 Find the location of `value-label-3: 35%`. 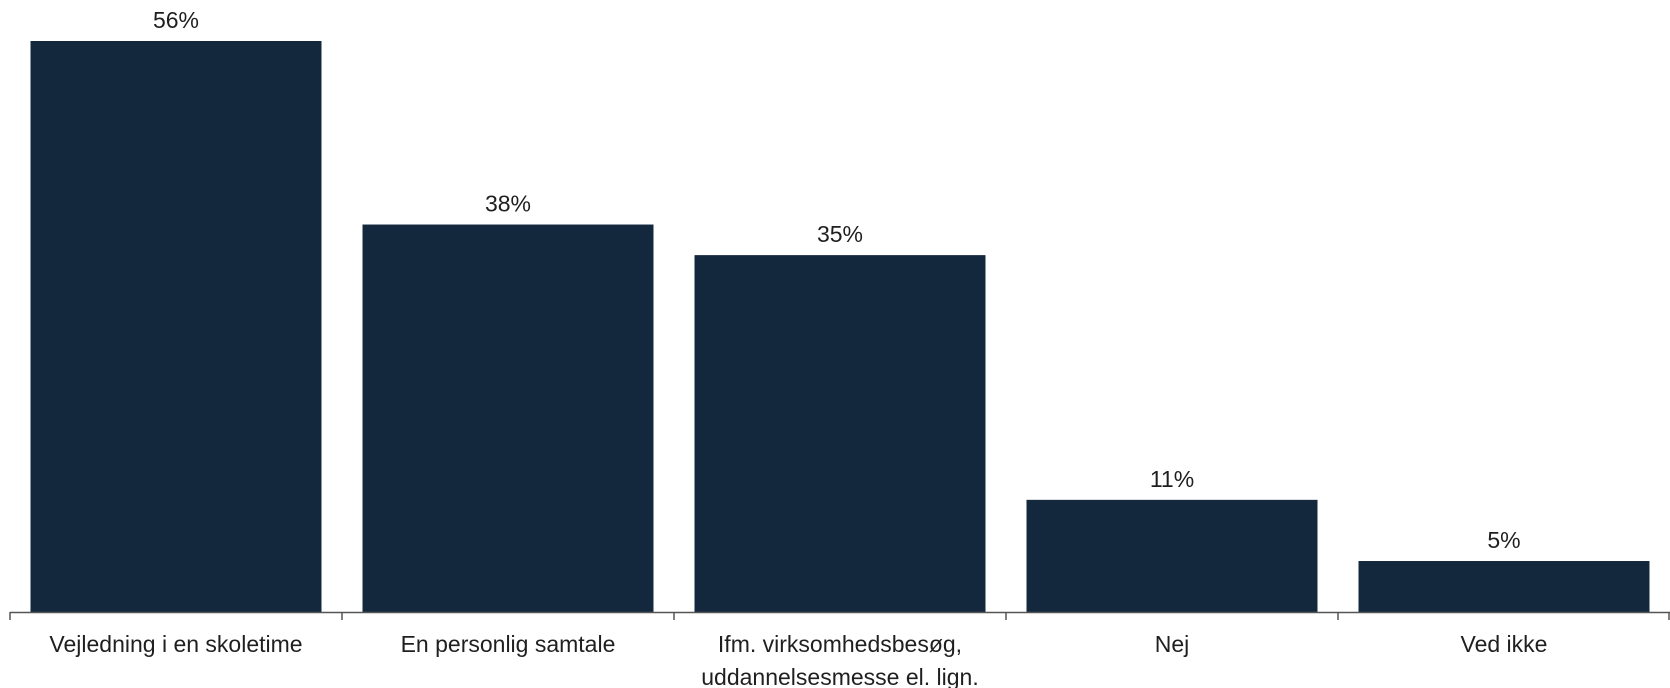

value-label-3: 35% is located at coordinates (840, 234).